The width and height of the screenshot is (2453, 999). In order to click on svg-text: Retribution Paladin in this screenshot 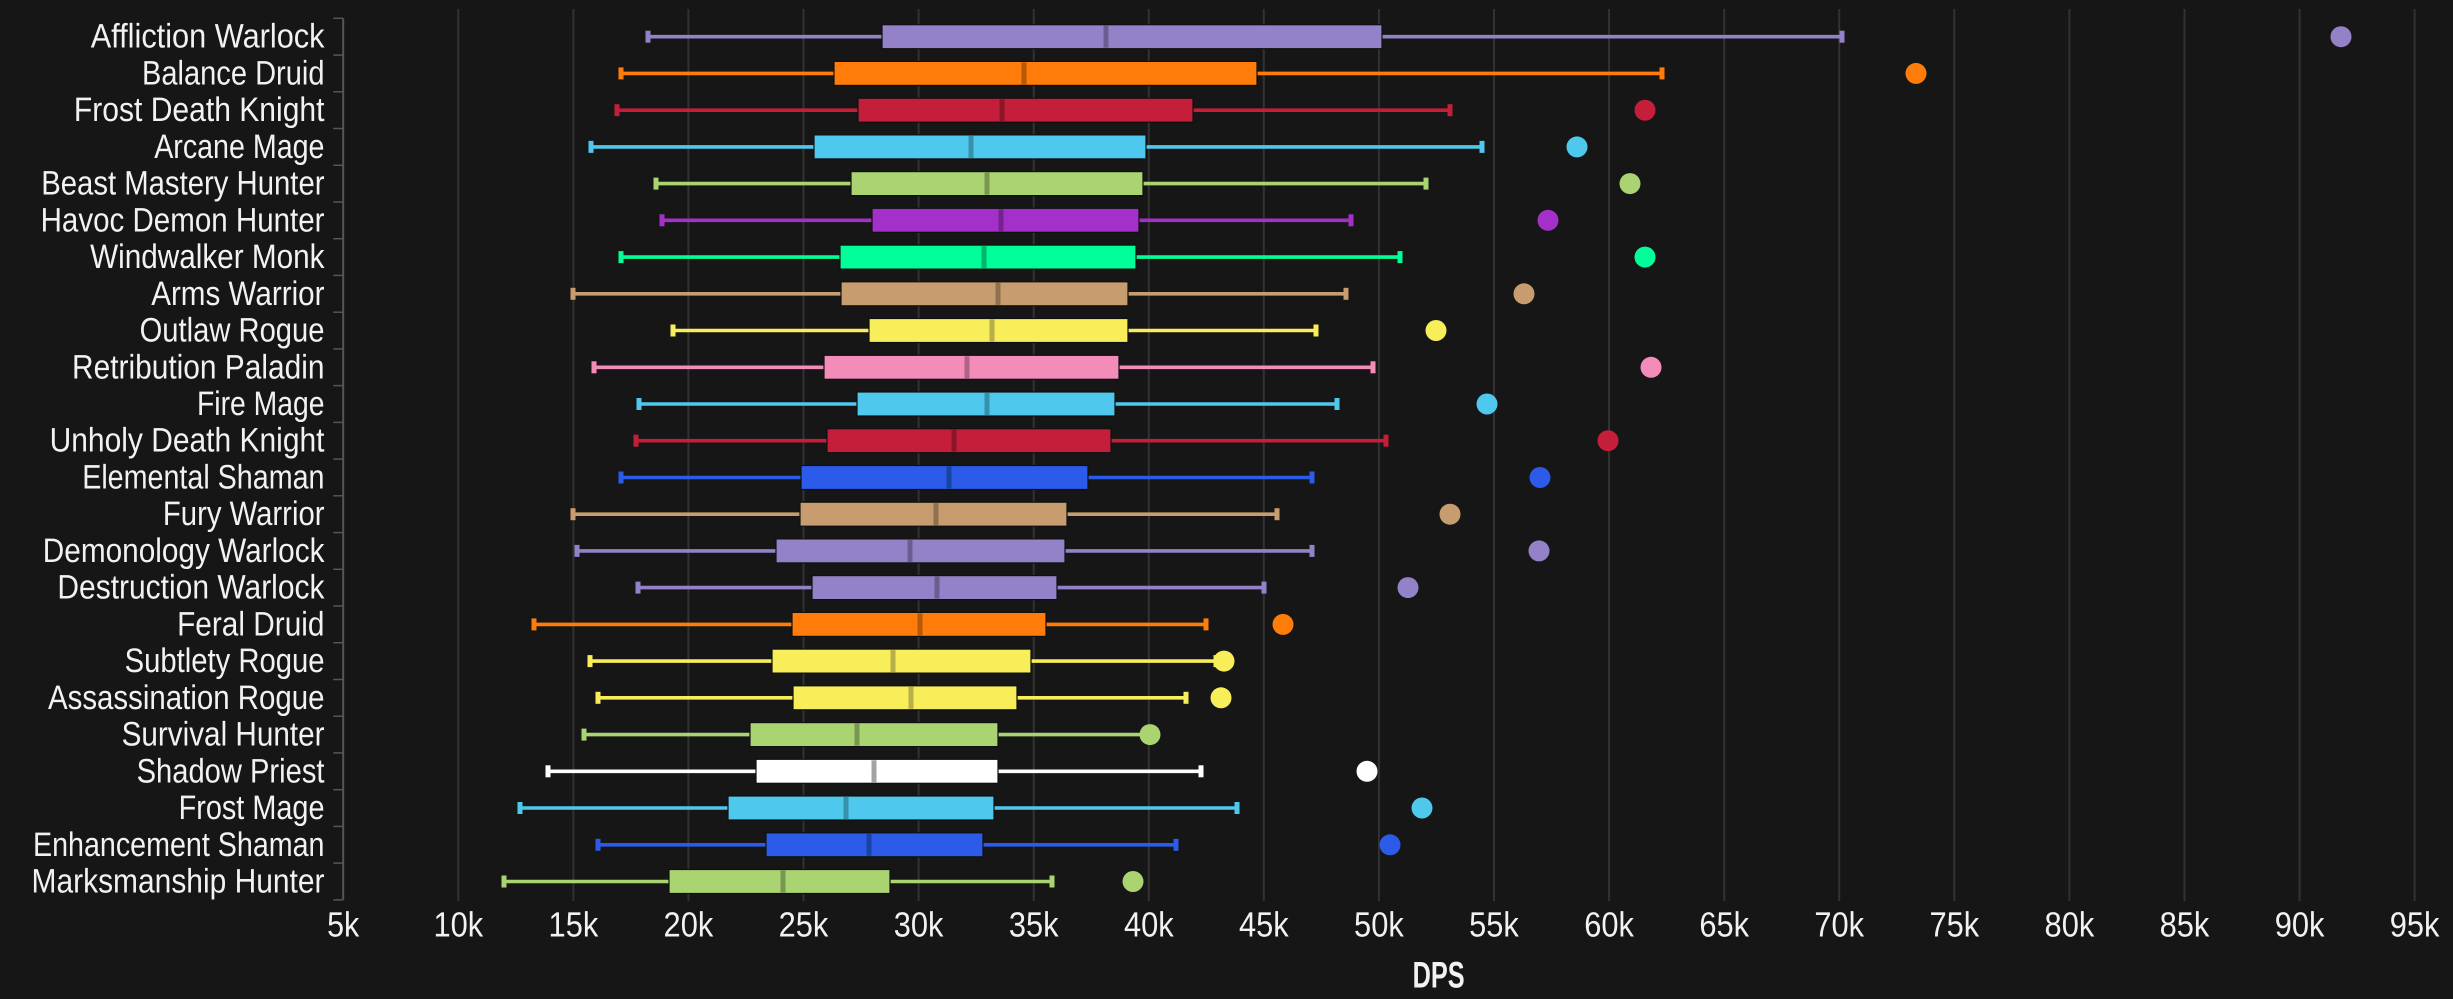, I will do `click(198, 367)`.